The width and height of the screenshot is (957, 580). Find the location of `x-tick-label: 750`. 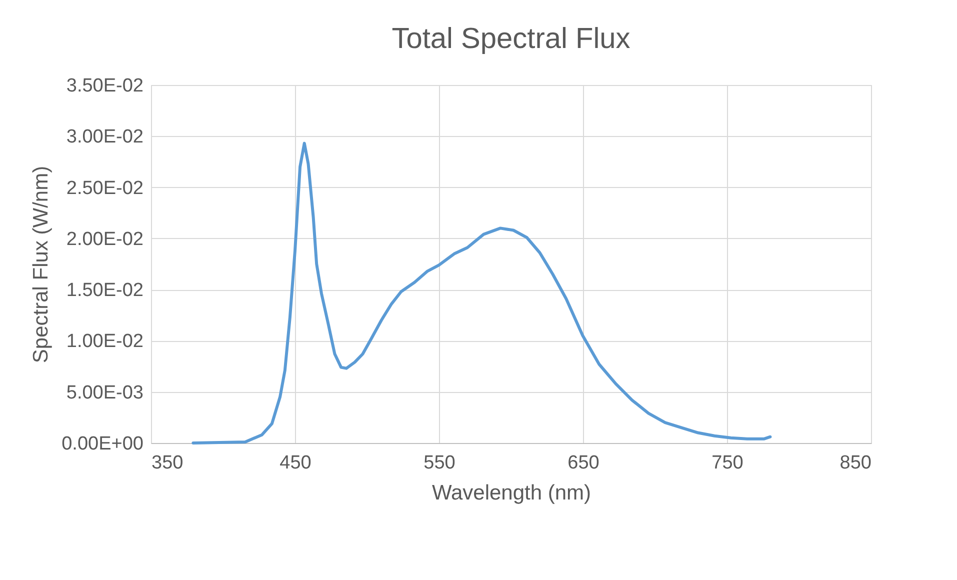

x-tick-label: 750 is located at coordinates (728, 463).